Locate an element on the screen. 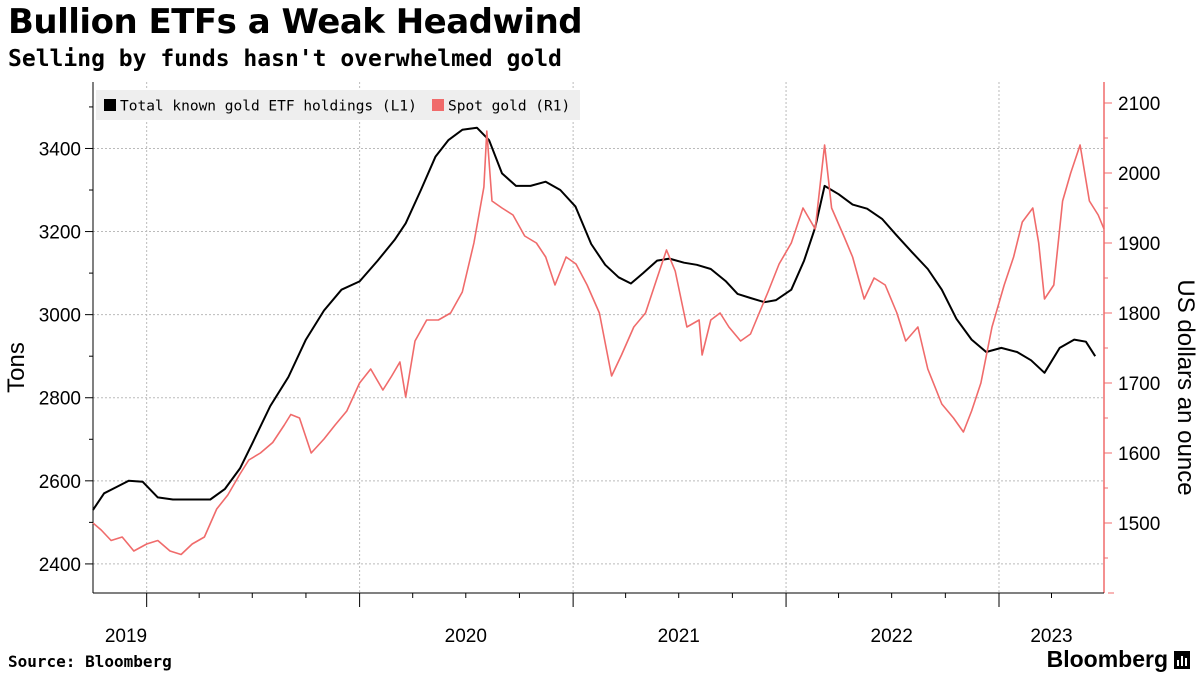 This screenshot has width=1200, height=675. legend-swatch-gold is located at coordinates (438, 105).